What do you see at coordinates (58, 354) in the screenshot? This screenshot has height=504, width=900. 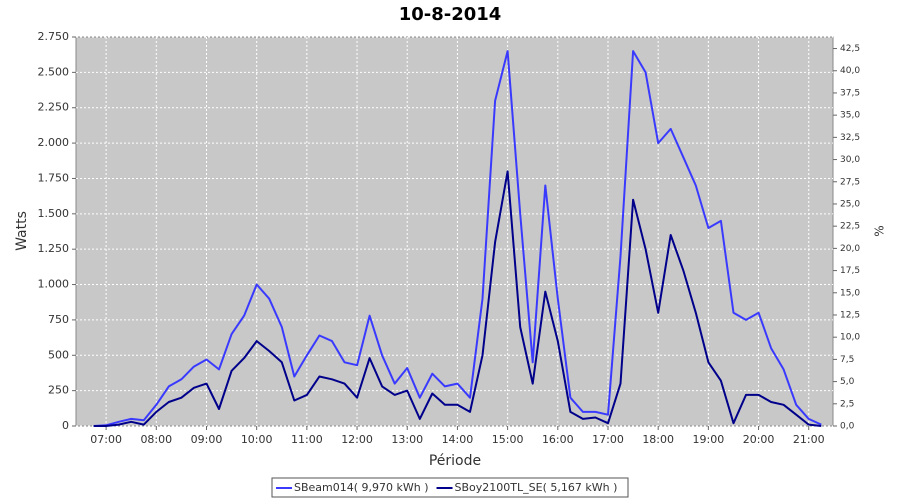 I see `y-tick-label: 500` at bounding box center [58, 354].